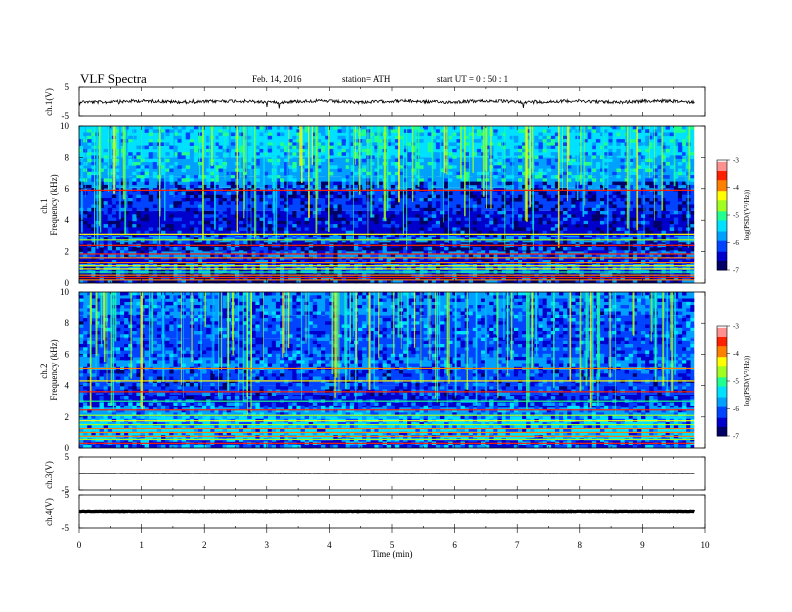 The image size is (792, 612). I want to click on no-data-region, so click(699, 204).